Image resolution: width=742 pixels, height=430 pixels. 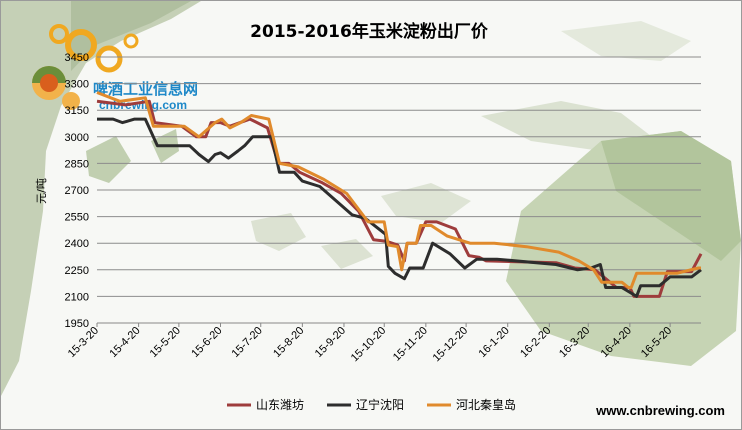 What do you see at coordinates (77, 138) in the screenshot?
I see `y-tick-label: 3000` at bounding box center [77, 138].